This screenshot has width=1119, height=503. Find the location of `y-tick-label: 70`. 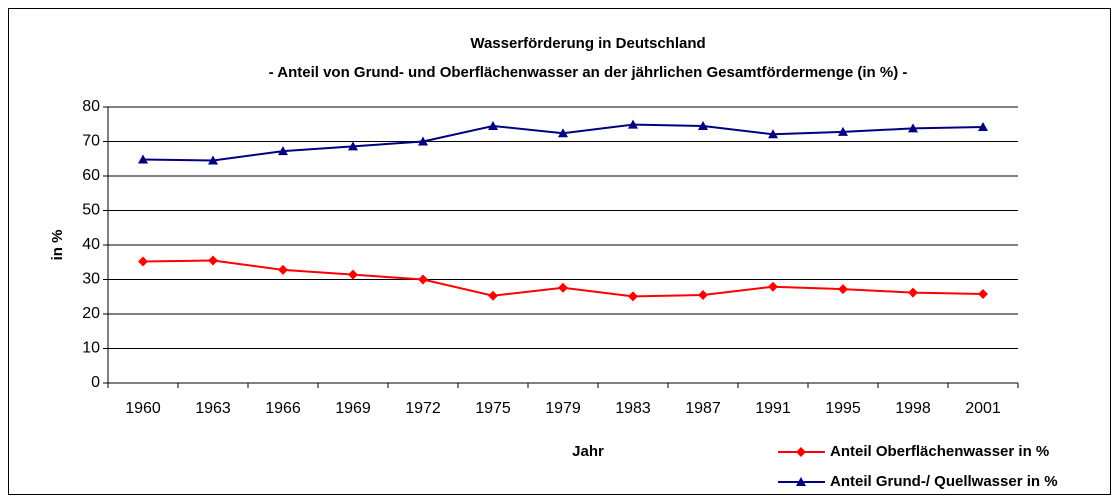

y-tick-label: 70 is located at coordinates (91, 141).